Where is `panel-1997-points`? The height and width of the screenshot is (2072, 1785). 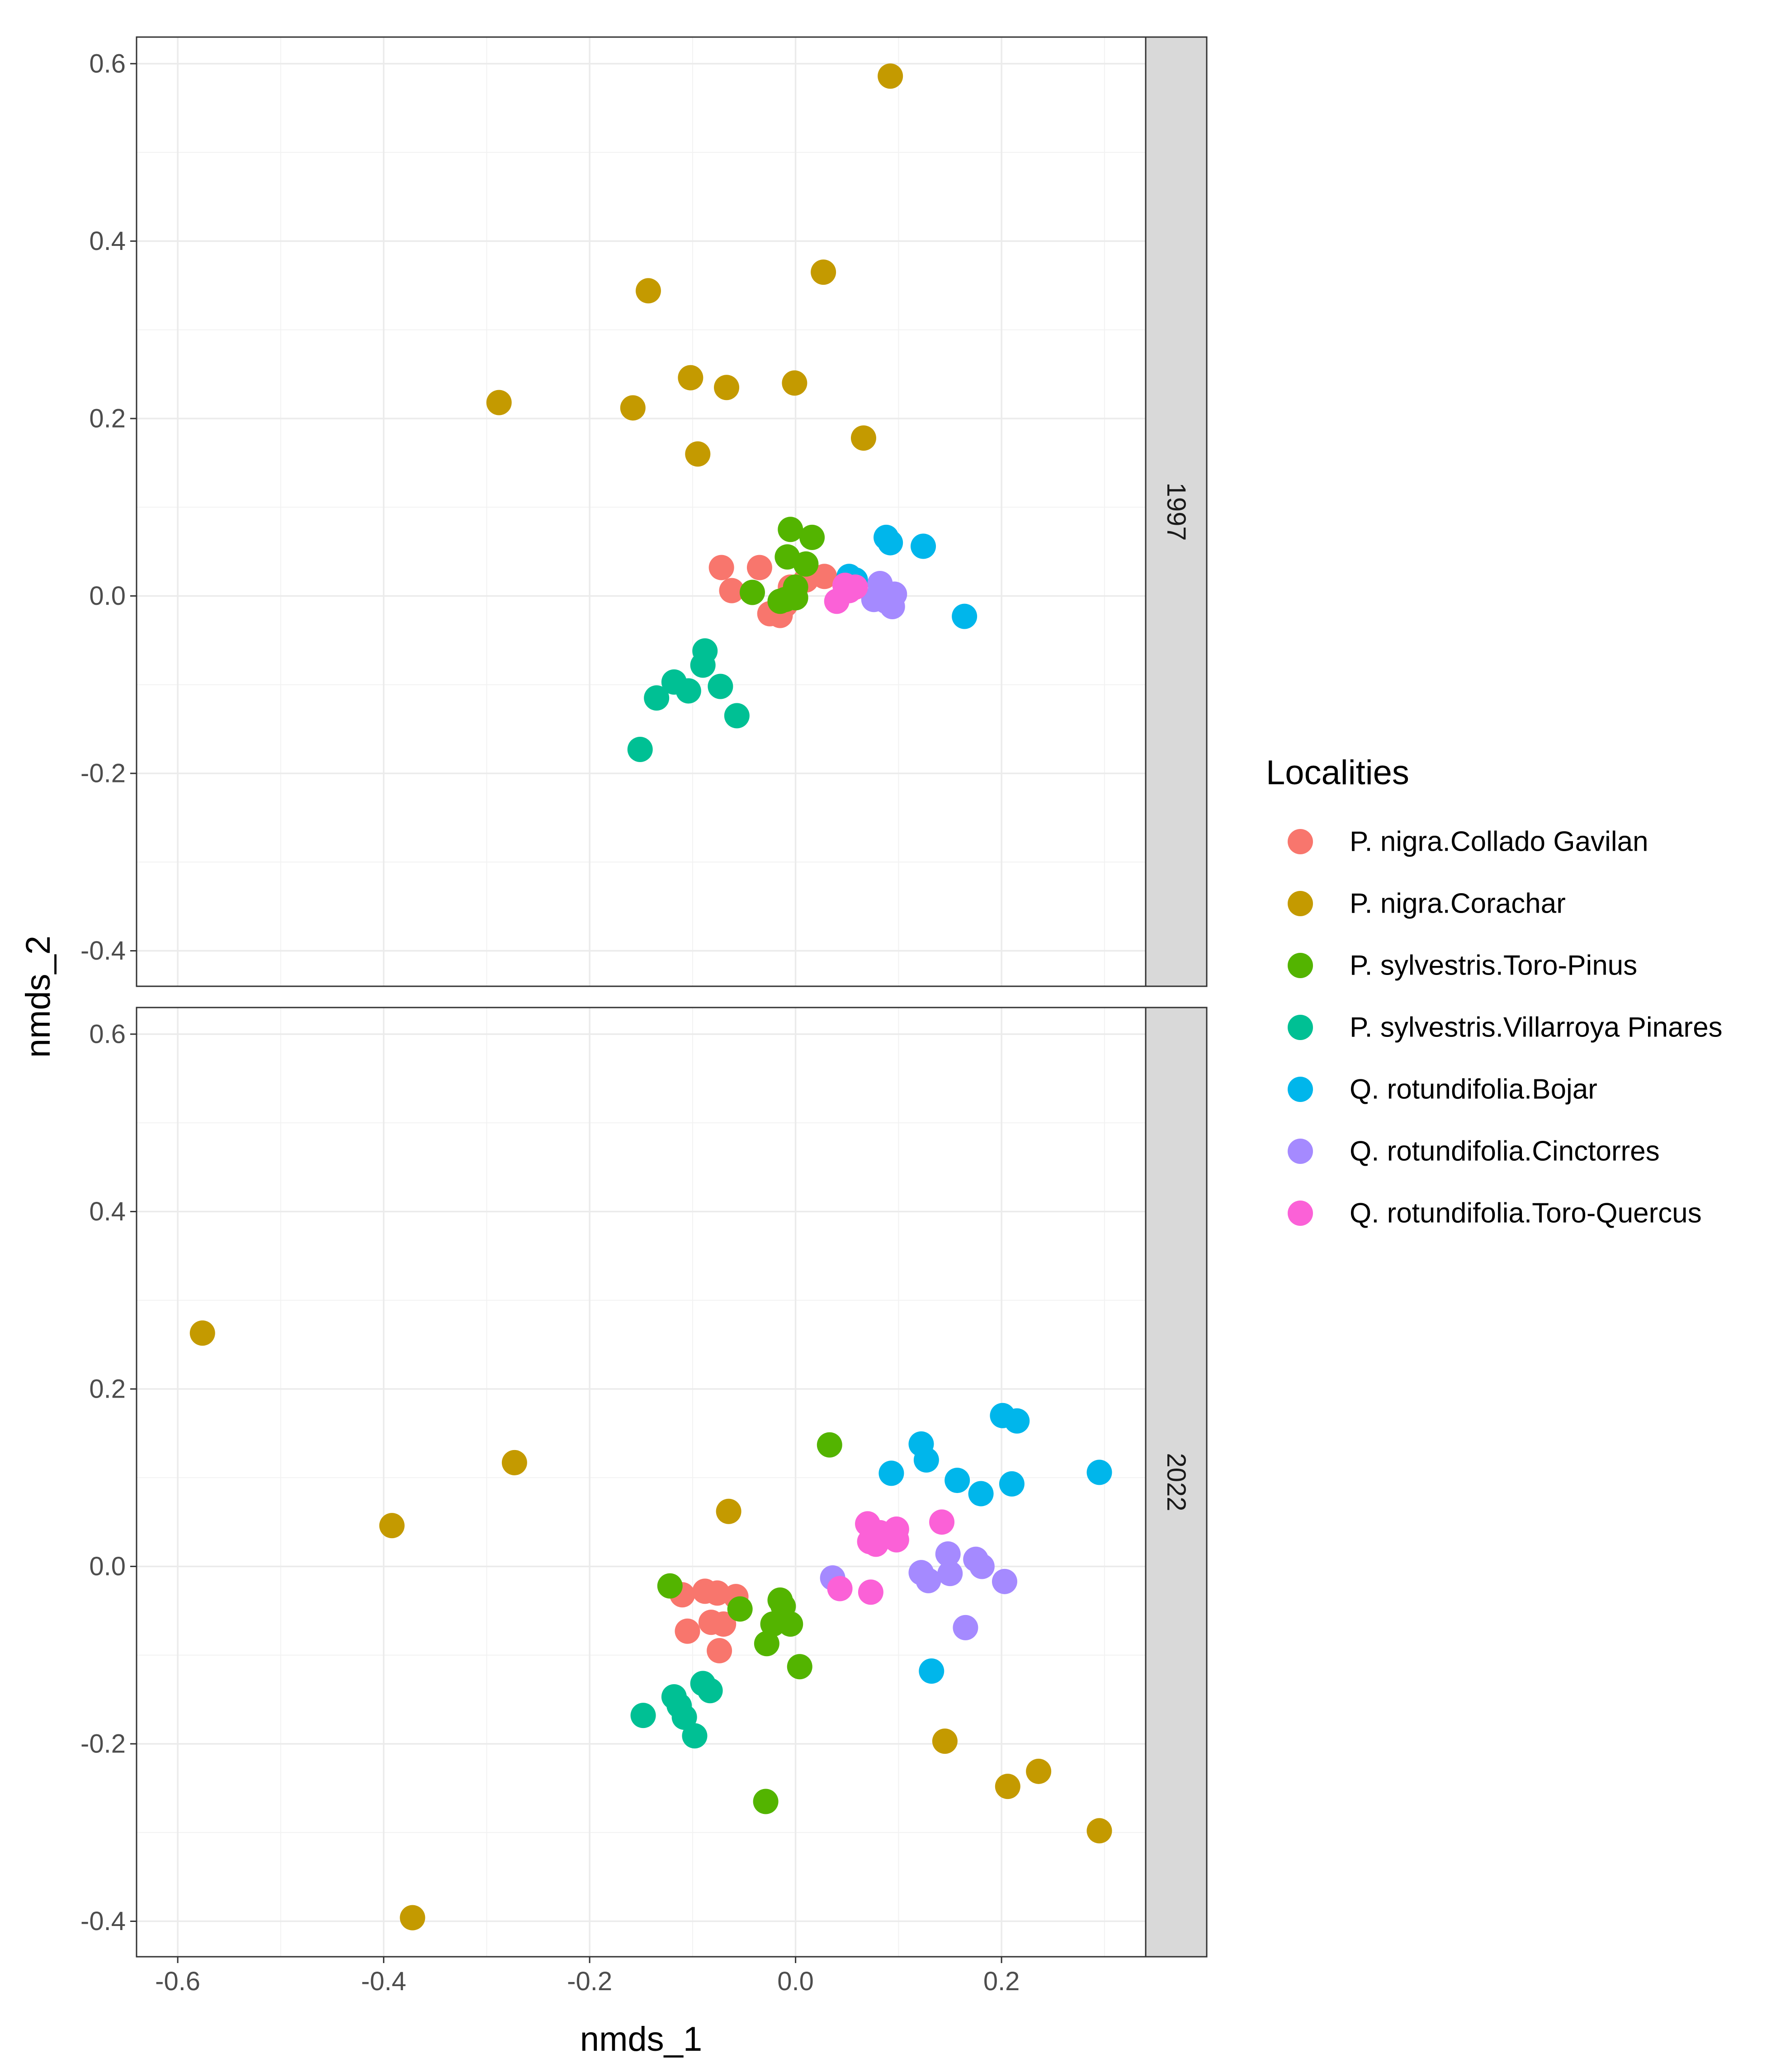 panel-1997-points is located at coordinates (732, 412).